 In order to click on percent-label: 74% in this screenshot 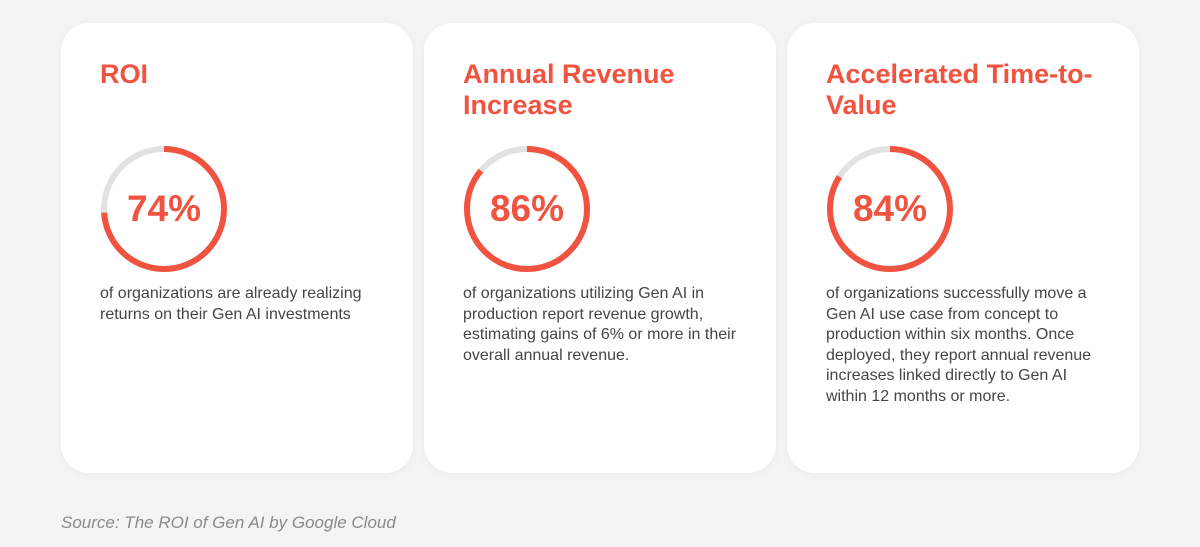, I will do `click(164, 208)`.